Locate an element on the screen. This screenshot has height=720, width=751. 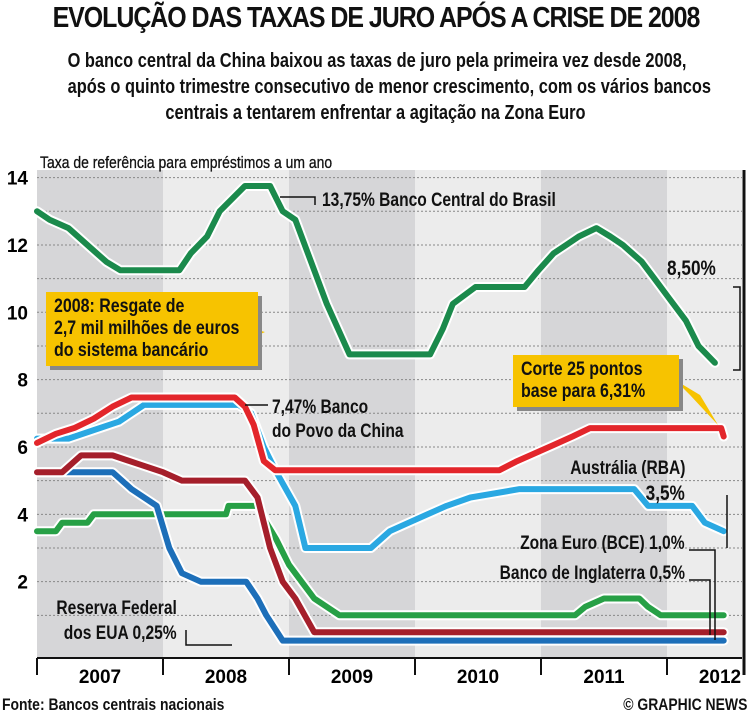
y-tick-label: 6 is located at coordinates (22, 448).